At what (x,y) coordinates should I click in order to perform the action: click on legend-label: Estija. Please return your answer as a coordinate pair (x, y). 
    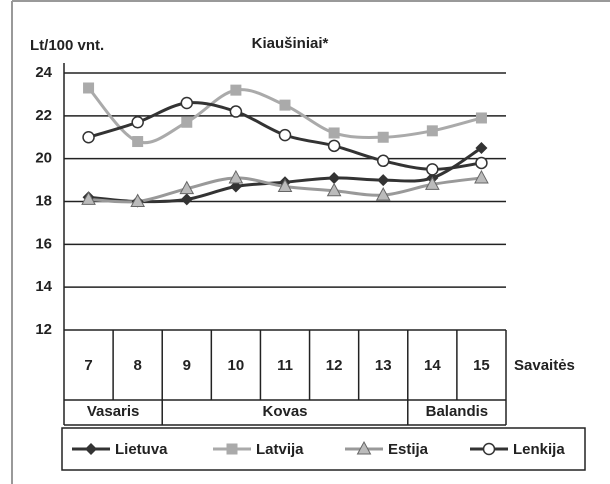
    Looking at the image, I should click on (408, 449).